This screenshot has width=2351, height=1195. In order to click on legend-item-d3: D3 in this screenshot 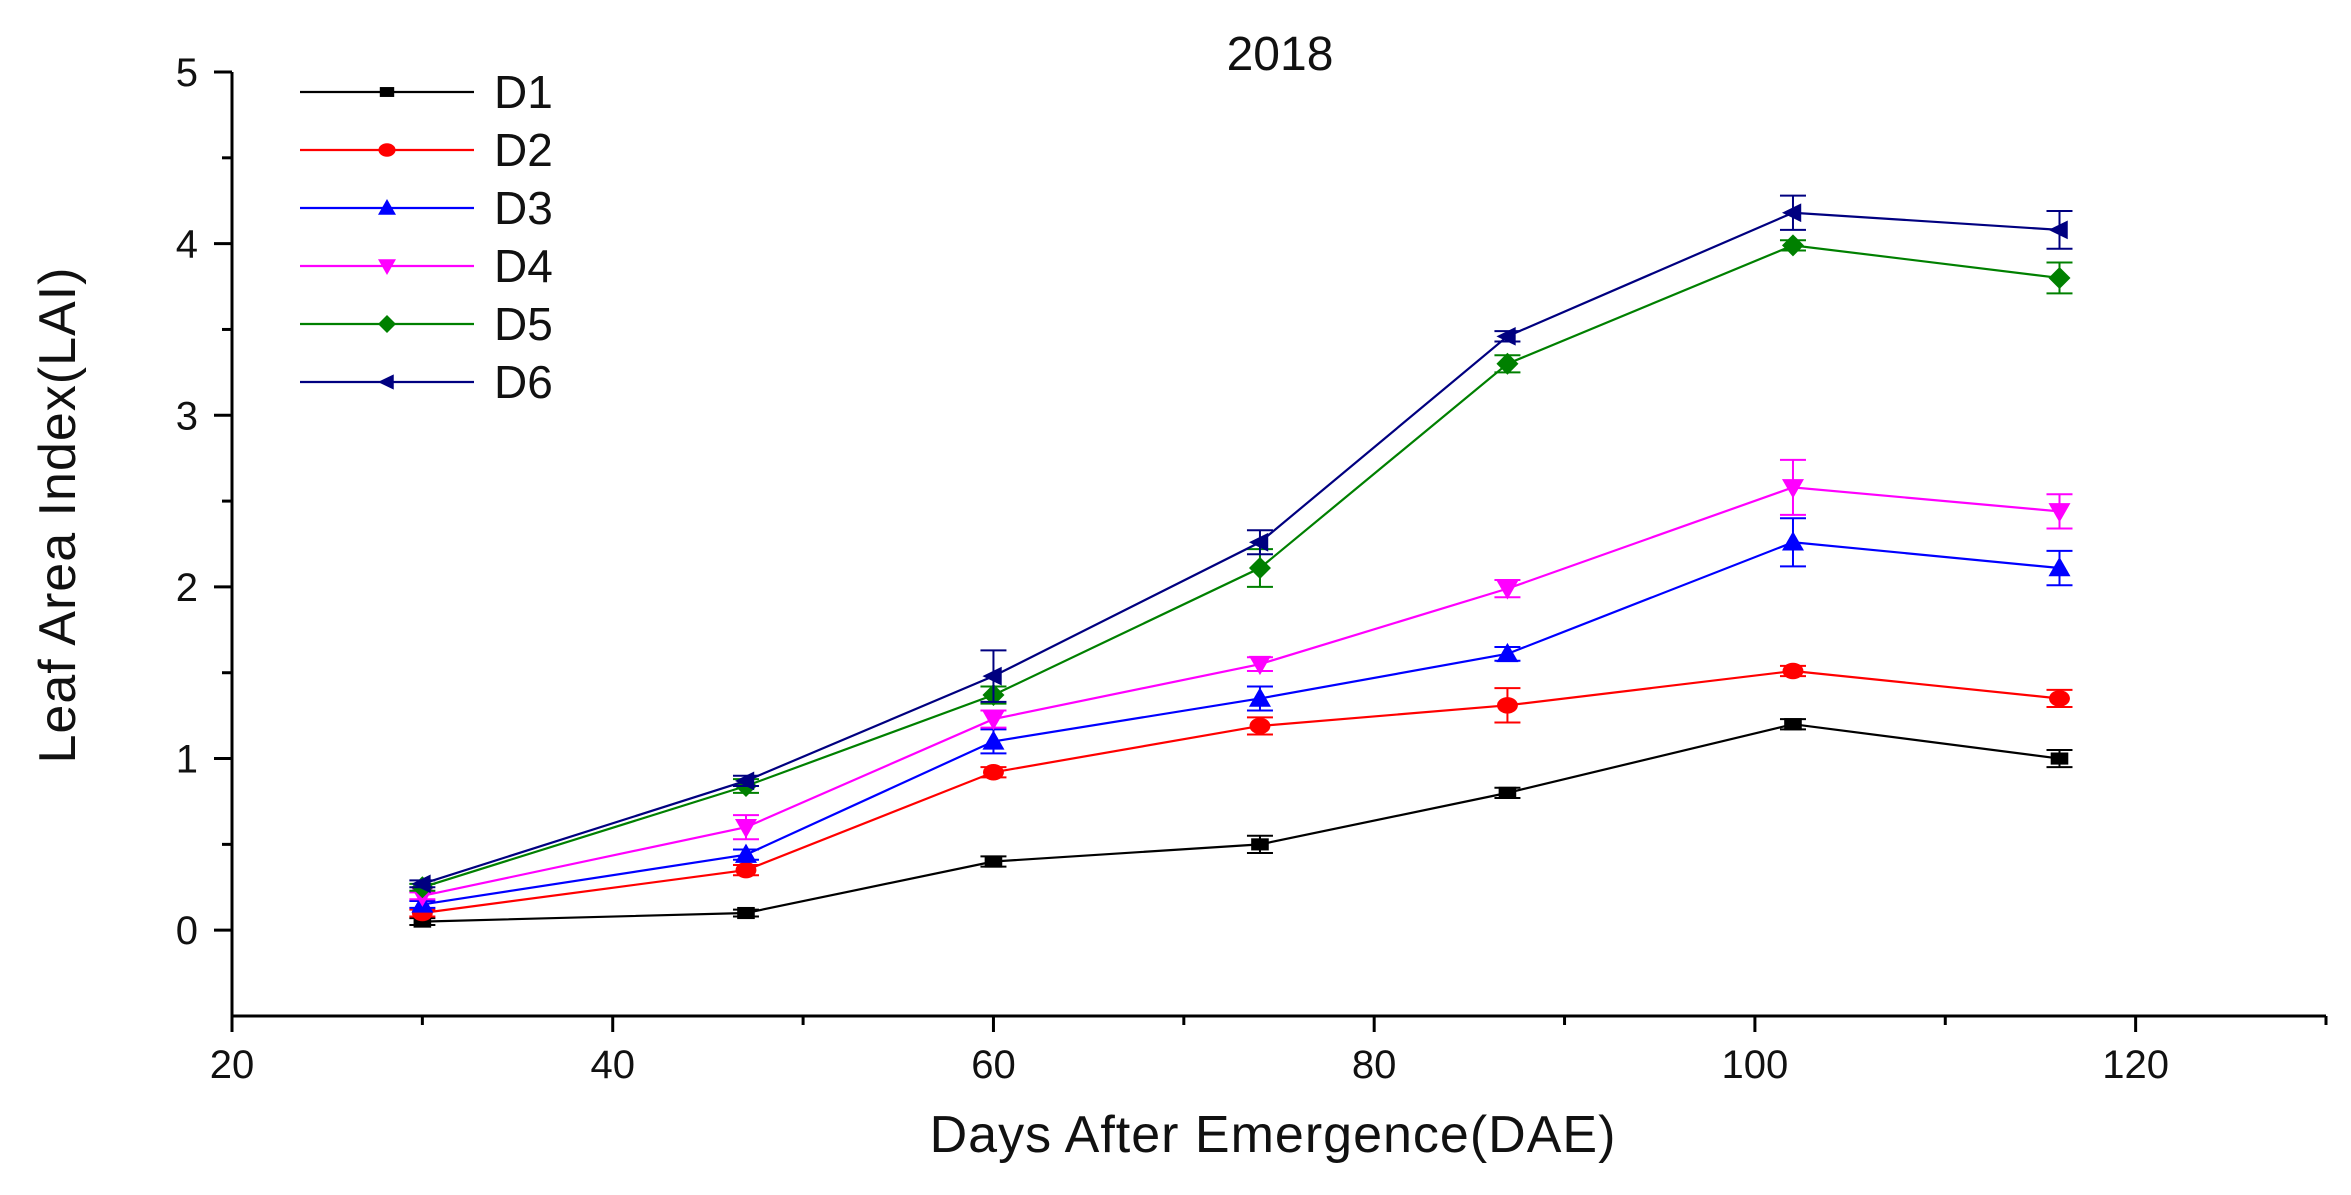, I will do `click(426, 208)`.